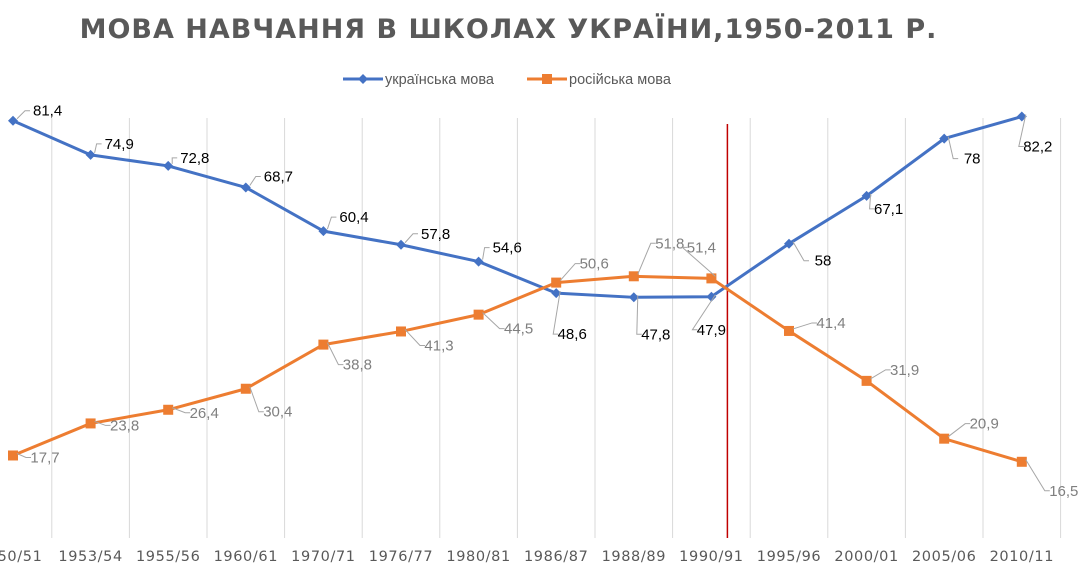 Image resolution: width=1087 pixels, height=572 pixels. I want to click on legend-label: українська мова, so click(440, 80).